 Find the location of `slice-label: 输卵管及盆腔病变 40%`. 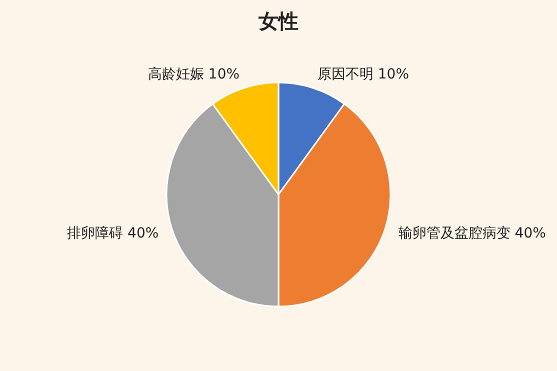

slice-label: 输卵管及盆腔病变 40% is located at coordinates (472, 233).